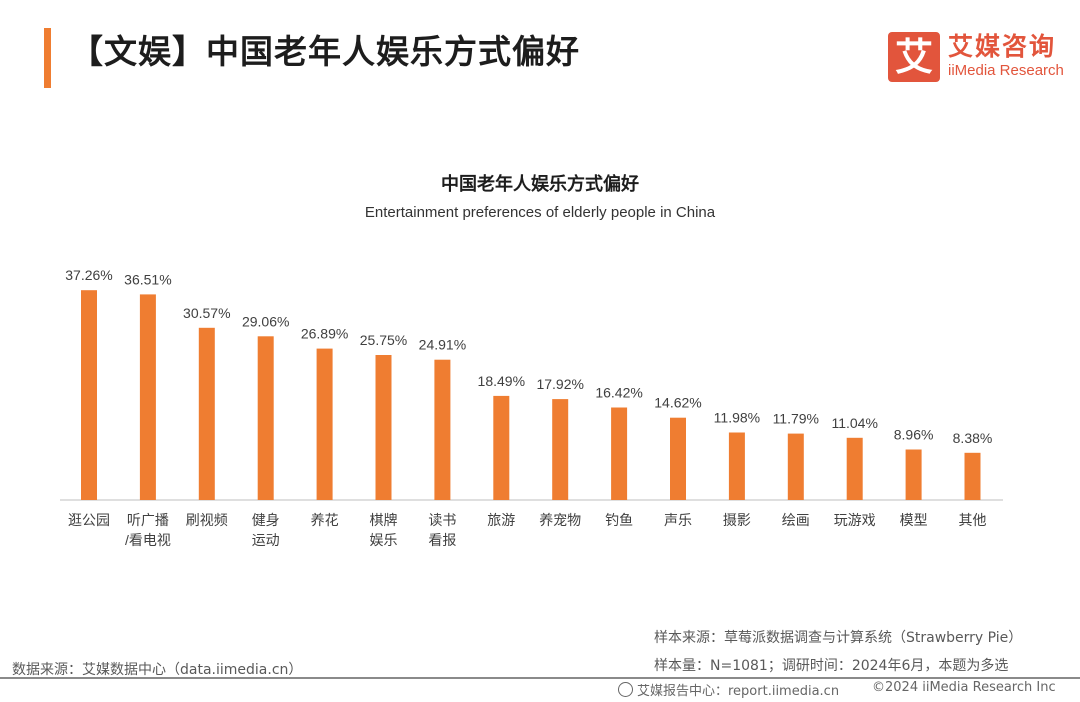  What do you see at coordinates (737, 418) in the screenshot?
I see `data-label: 11.98%` at bounding box center [737, 418].